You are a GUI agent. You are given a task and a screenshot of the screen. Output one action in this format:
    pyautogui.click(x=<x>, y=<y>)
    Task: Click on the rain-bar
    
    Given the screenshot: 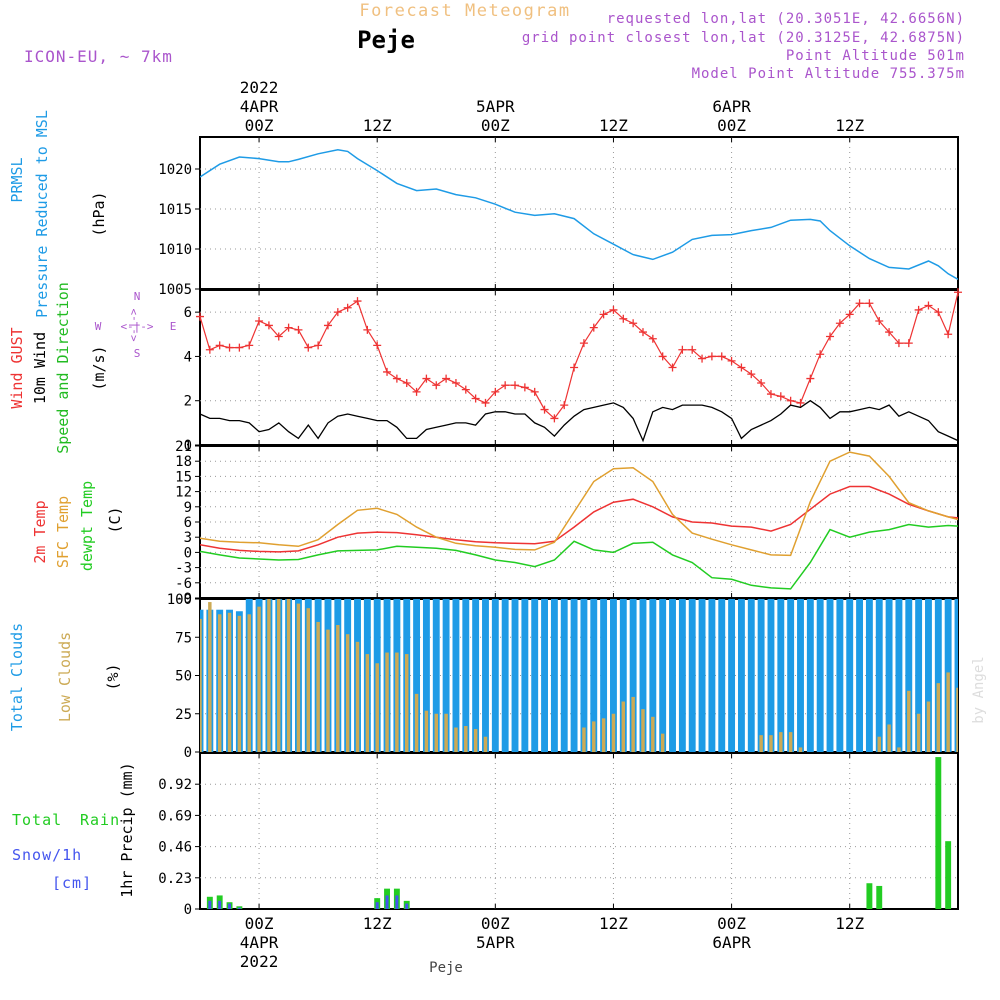 What is the action you would take?
    pyautogui.click(x=239, y=907)
    